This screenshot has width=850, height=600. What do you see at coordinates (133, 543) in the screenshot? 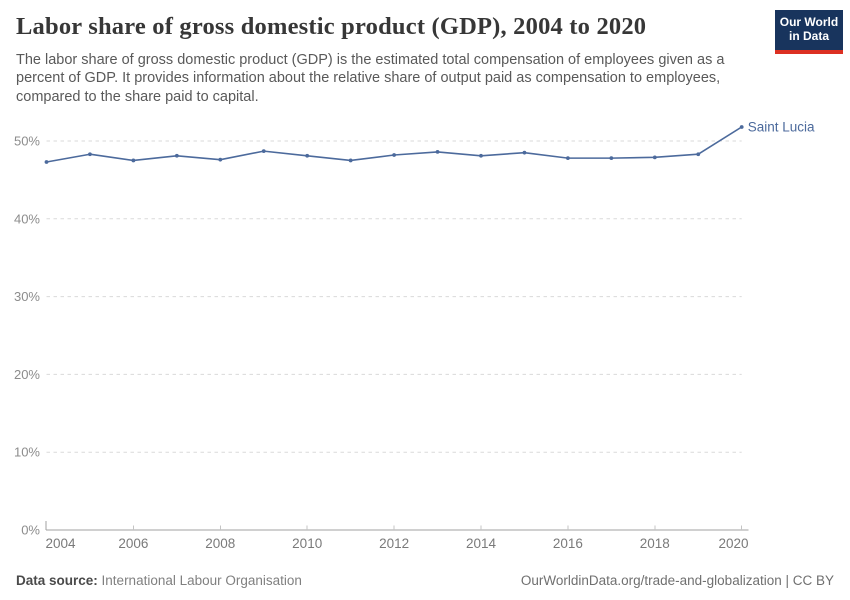
I see `svg-text: 2006` at bounding box center [133, 543].